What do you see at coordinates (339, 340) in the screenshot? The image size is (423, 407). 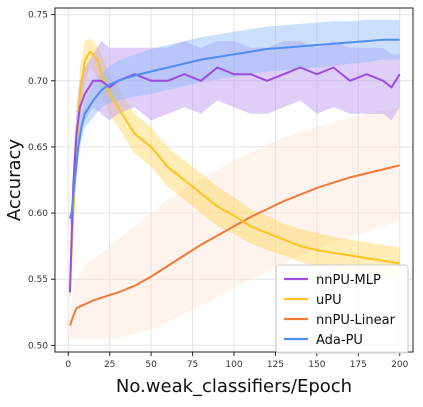 I see `legend-label-ada-pu: Ada-PU` at bounding box center [339, 340].